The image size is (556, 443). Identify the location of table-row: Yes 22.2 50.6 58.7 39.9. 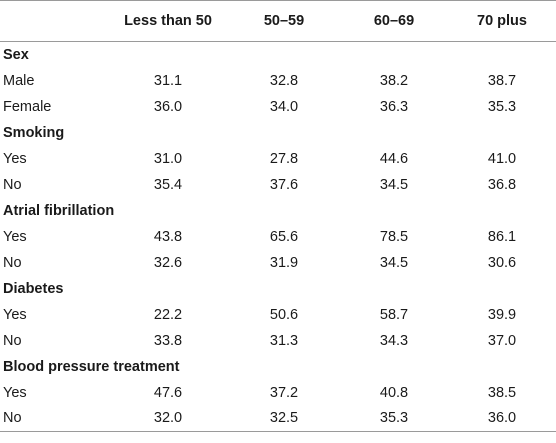
(278, 315).